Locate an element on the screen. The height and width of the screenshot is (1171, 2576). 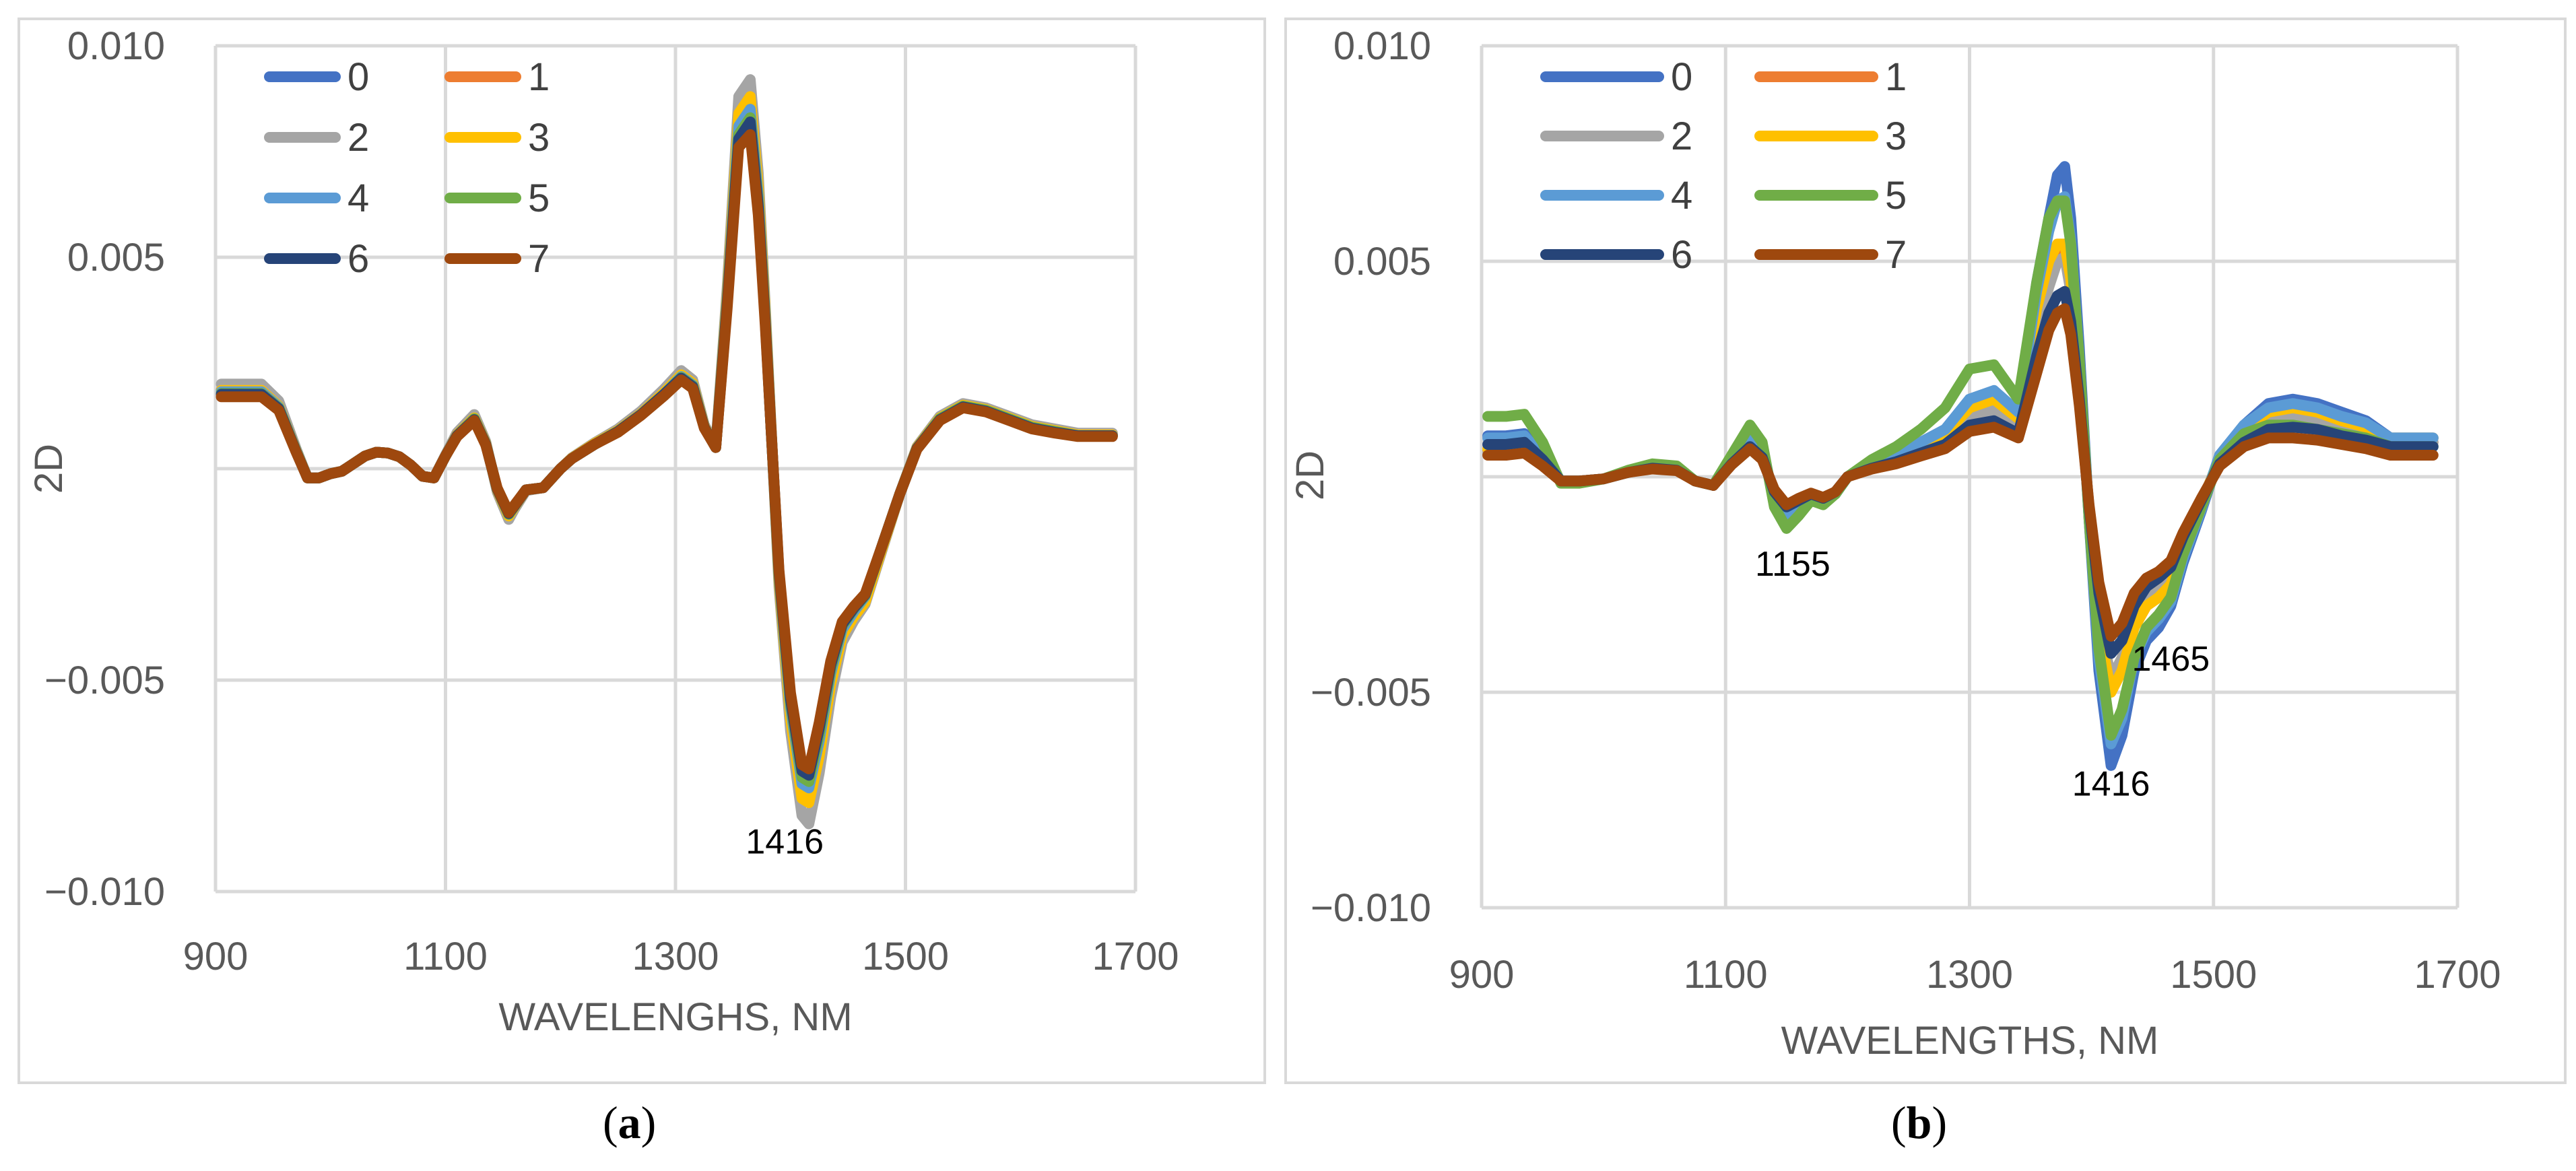
chart-b-xlabel: WAVELENGTHS, NM is located at coordinates (1970, 1041).